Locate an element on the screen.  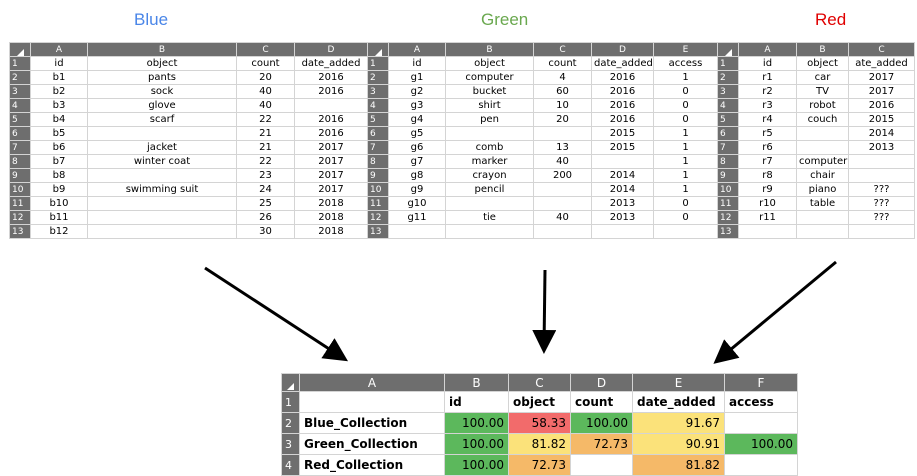
result-header-row: 1 id object count date_added access is located at coordinates (539, 402).